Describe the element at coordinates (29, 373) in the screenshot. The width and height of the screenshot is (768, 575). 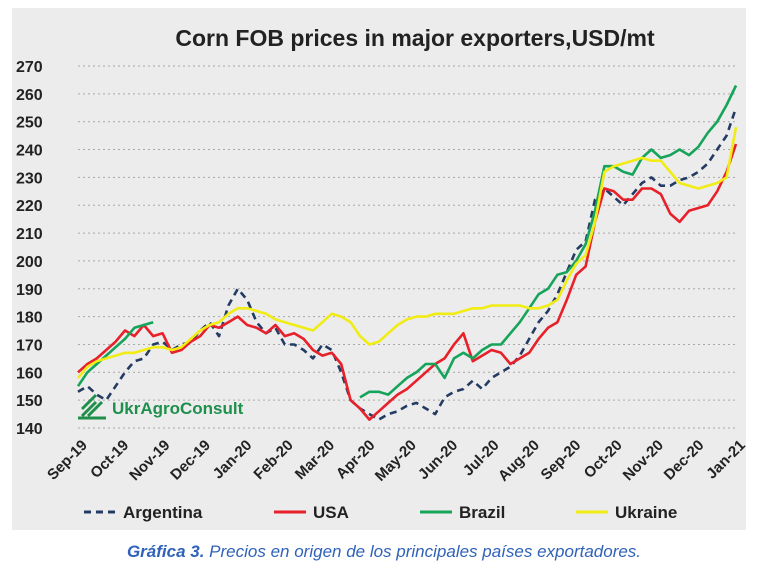
I see `y-tick-label: 160` at that location.